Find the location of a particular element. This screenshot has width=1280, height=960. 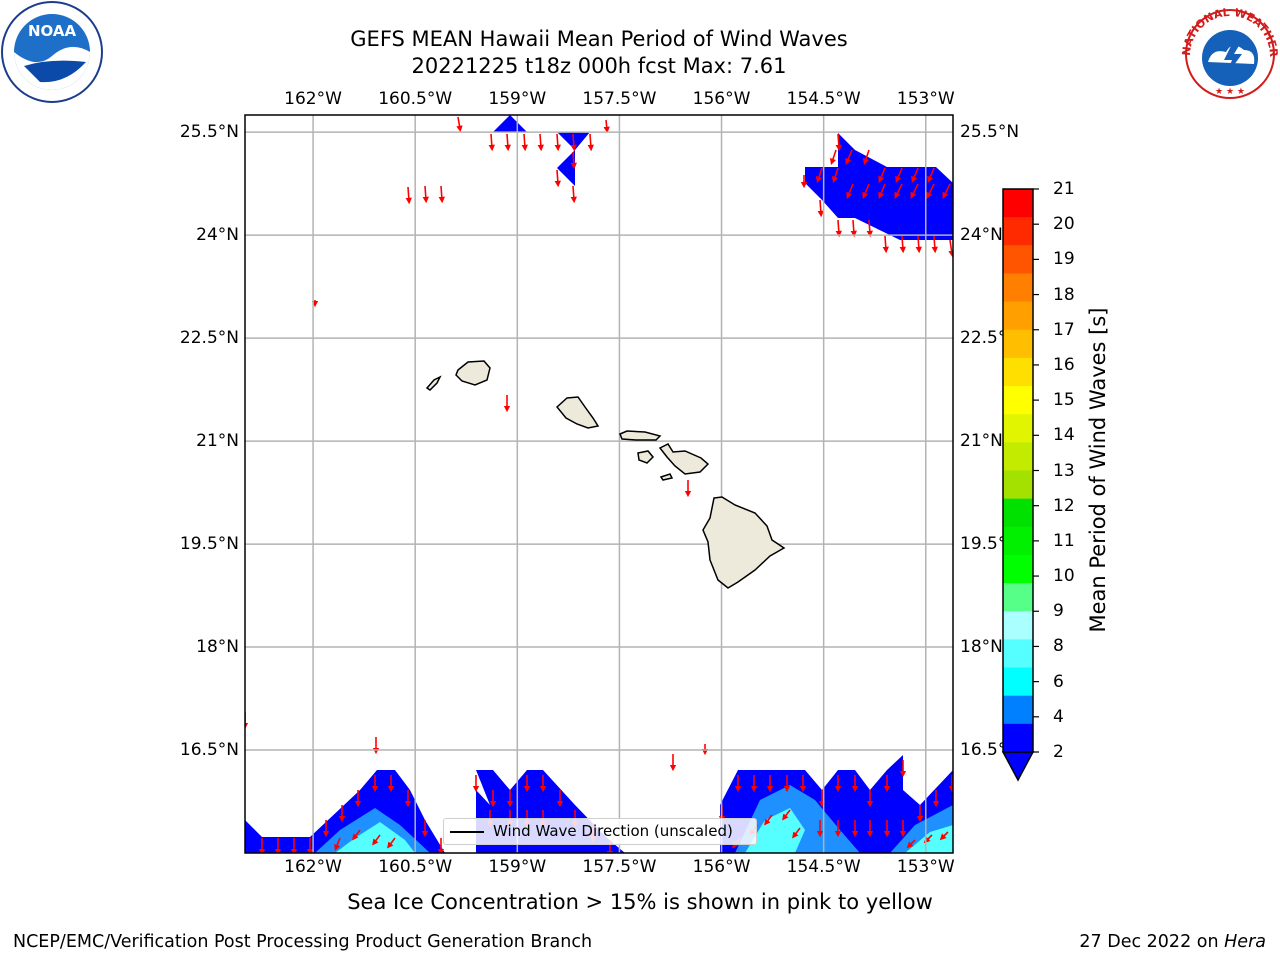

colorbar-tick-label: 15 is located at coordinates (1064, 400).